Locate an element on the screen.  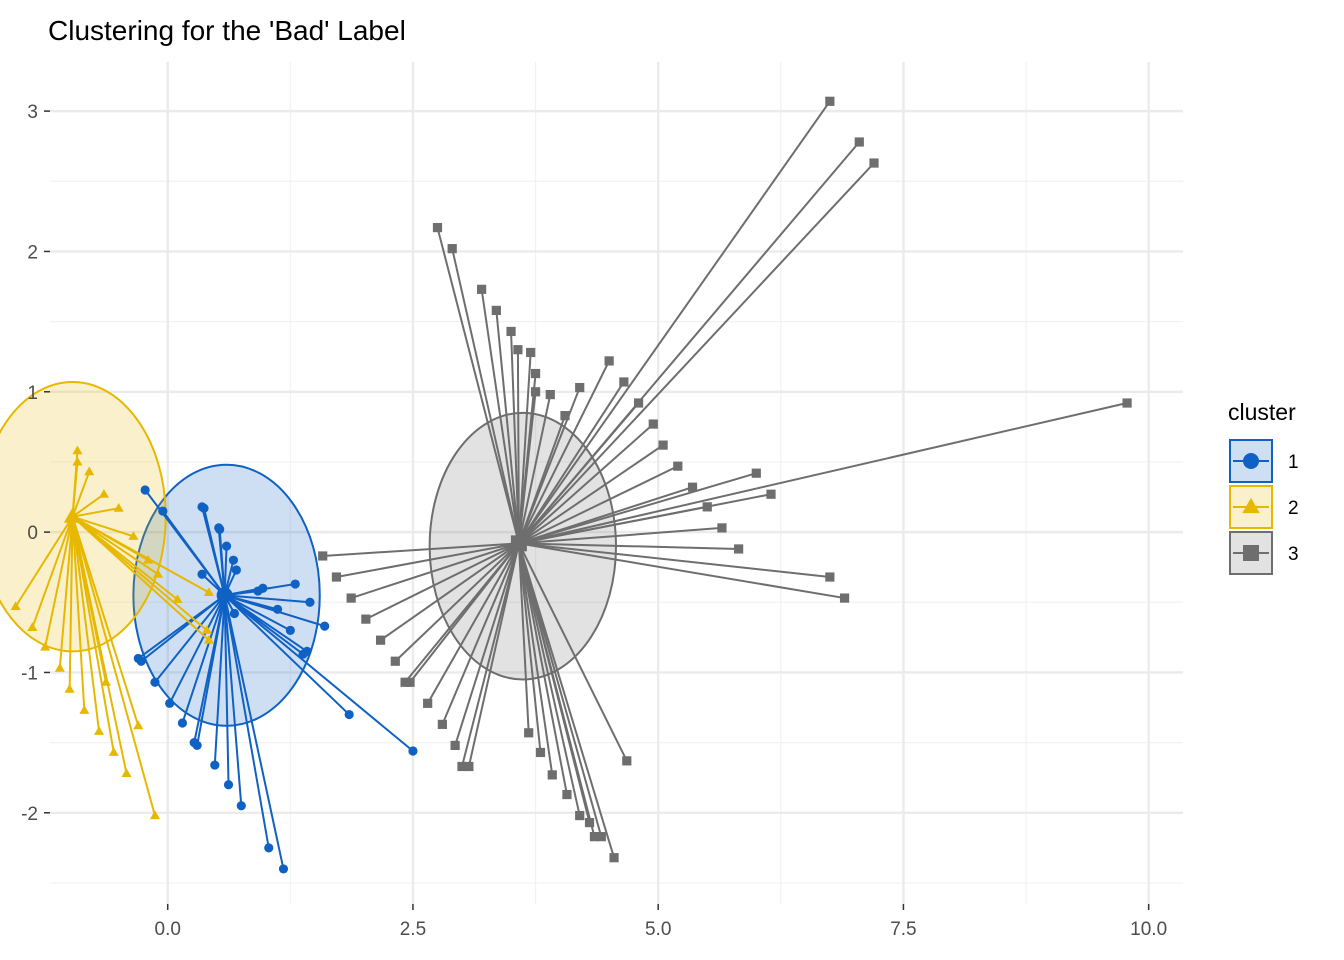
x-tick-label: 0.0 is located at coordinates (168, 929).